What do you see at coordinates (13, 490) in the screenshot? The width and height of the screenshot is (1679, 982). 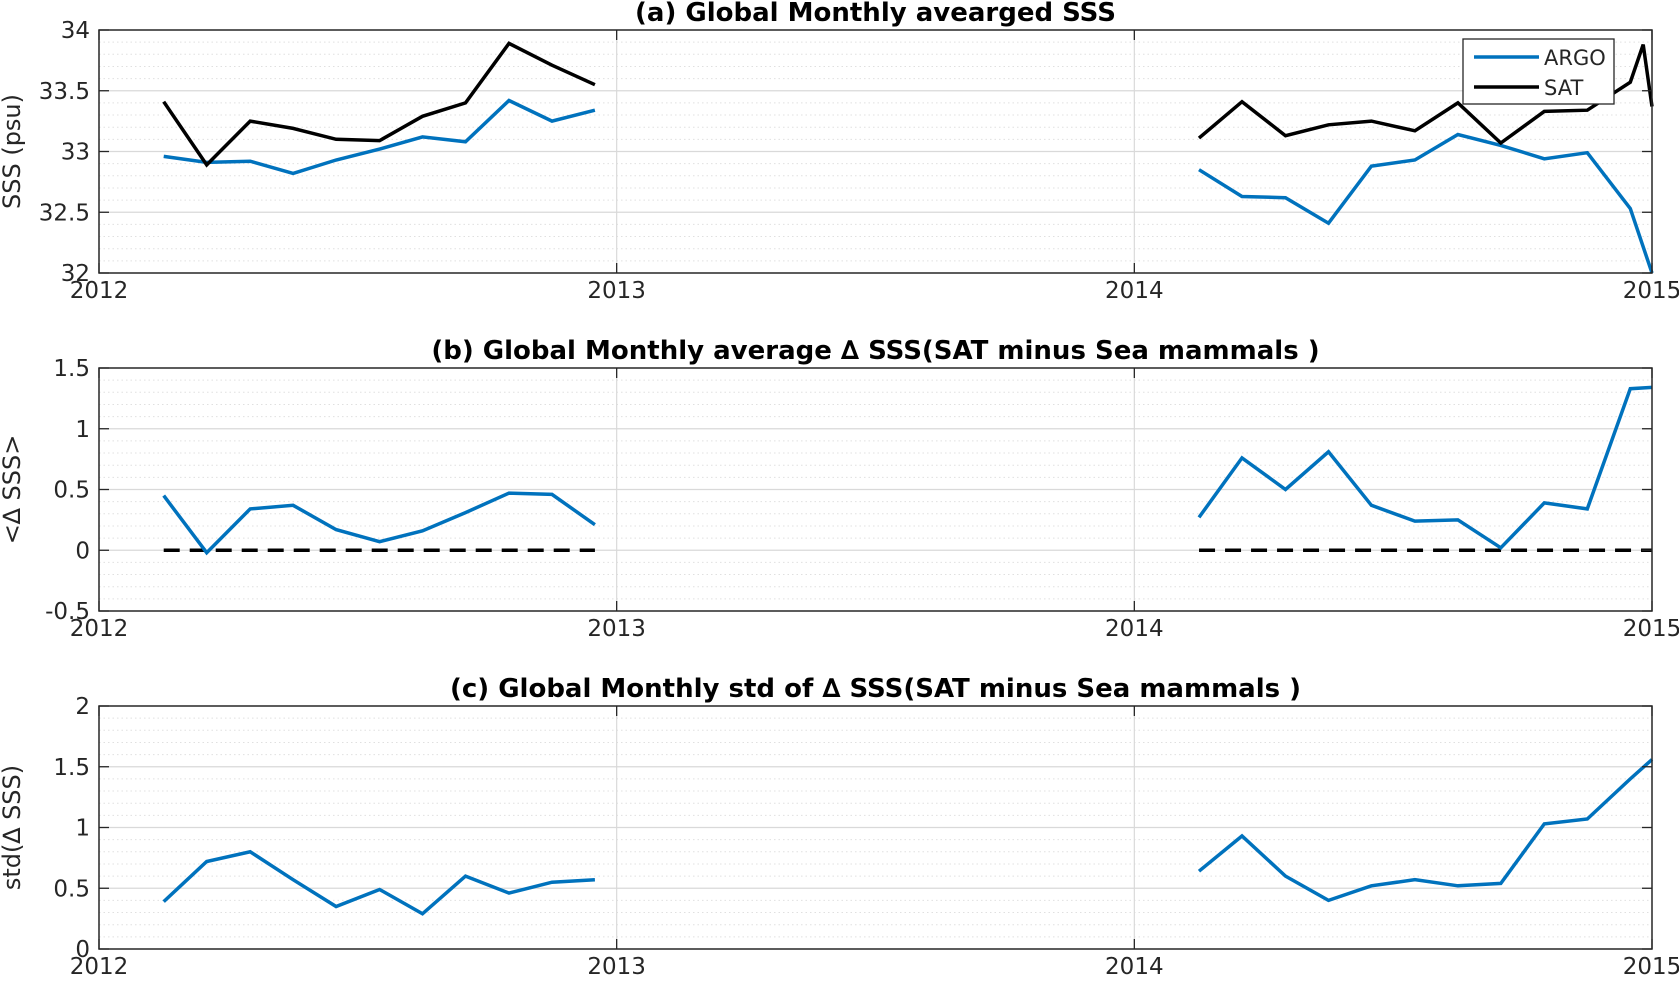 I see `y-axis-label: <∆ SSS>` at bounding box center [13, 490].